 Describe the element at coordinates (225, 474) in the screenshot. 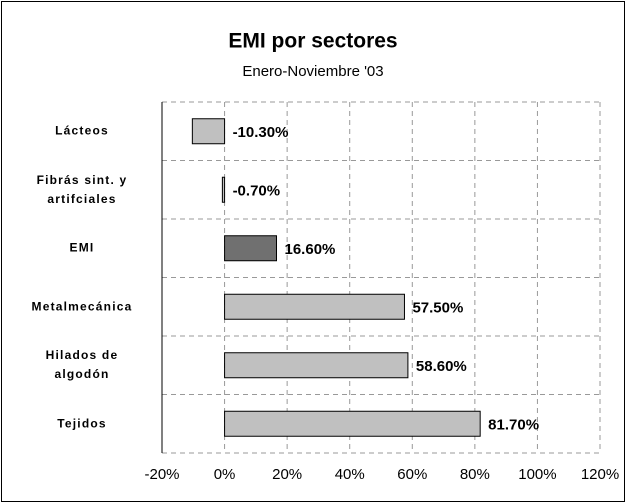

I see `x-tick-label: 0%` at that location.